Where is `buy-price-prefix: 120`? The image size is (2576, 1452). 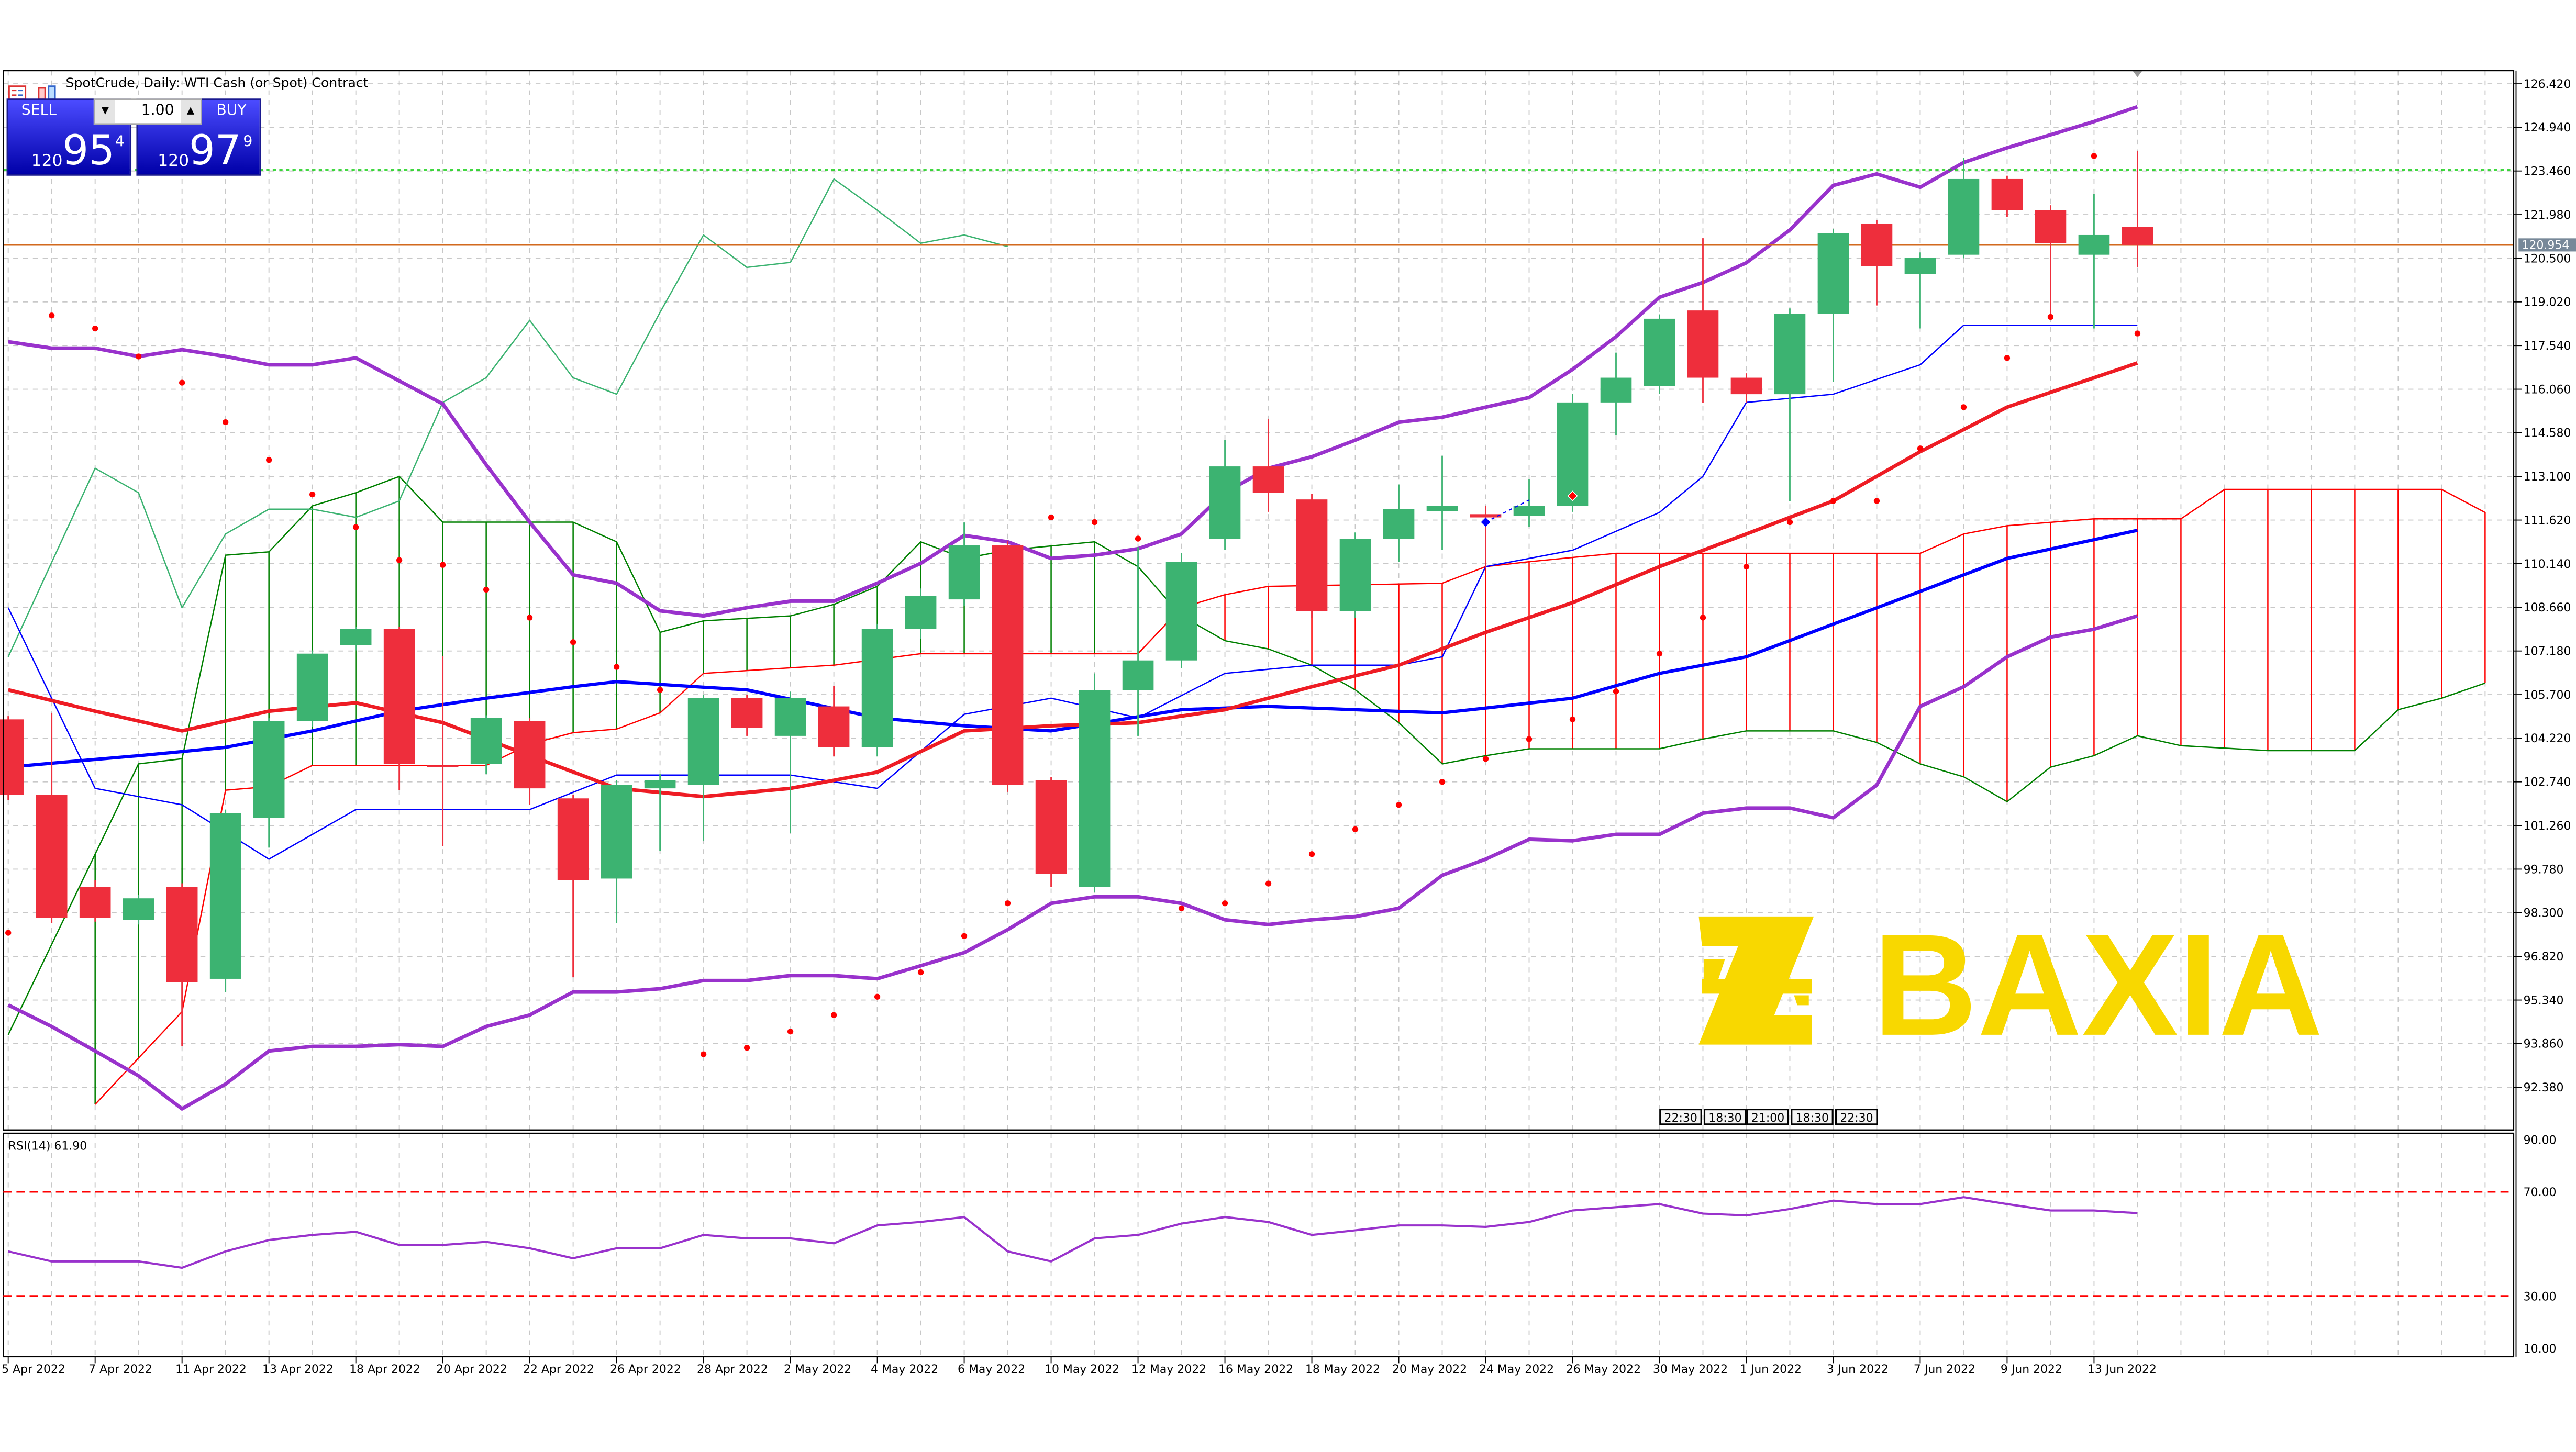 buy-price-prefix: 120 is located at coordinates (174, 161).